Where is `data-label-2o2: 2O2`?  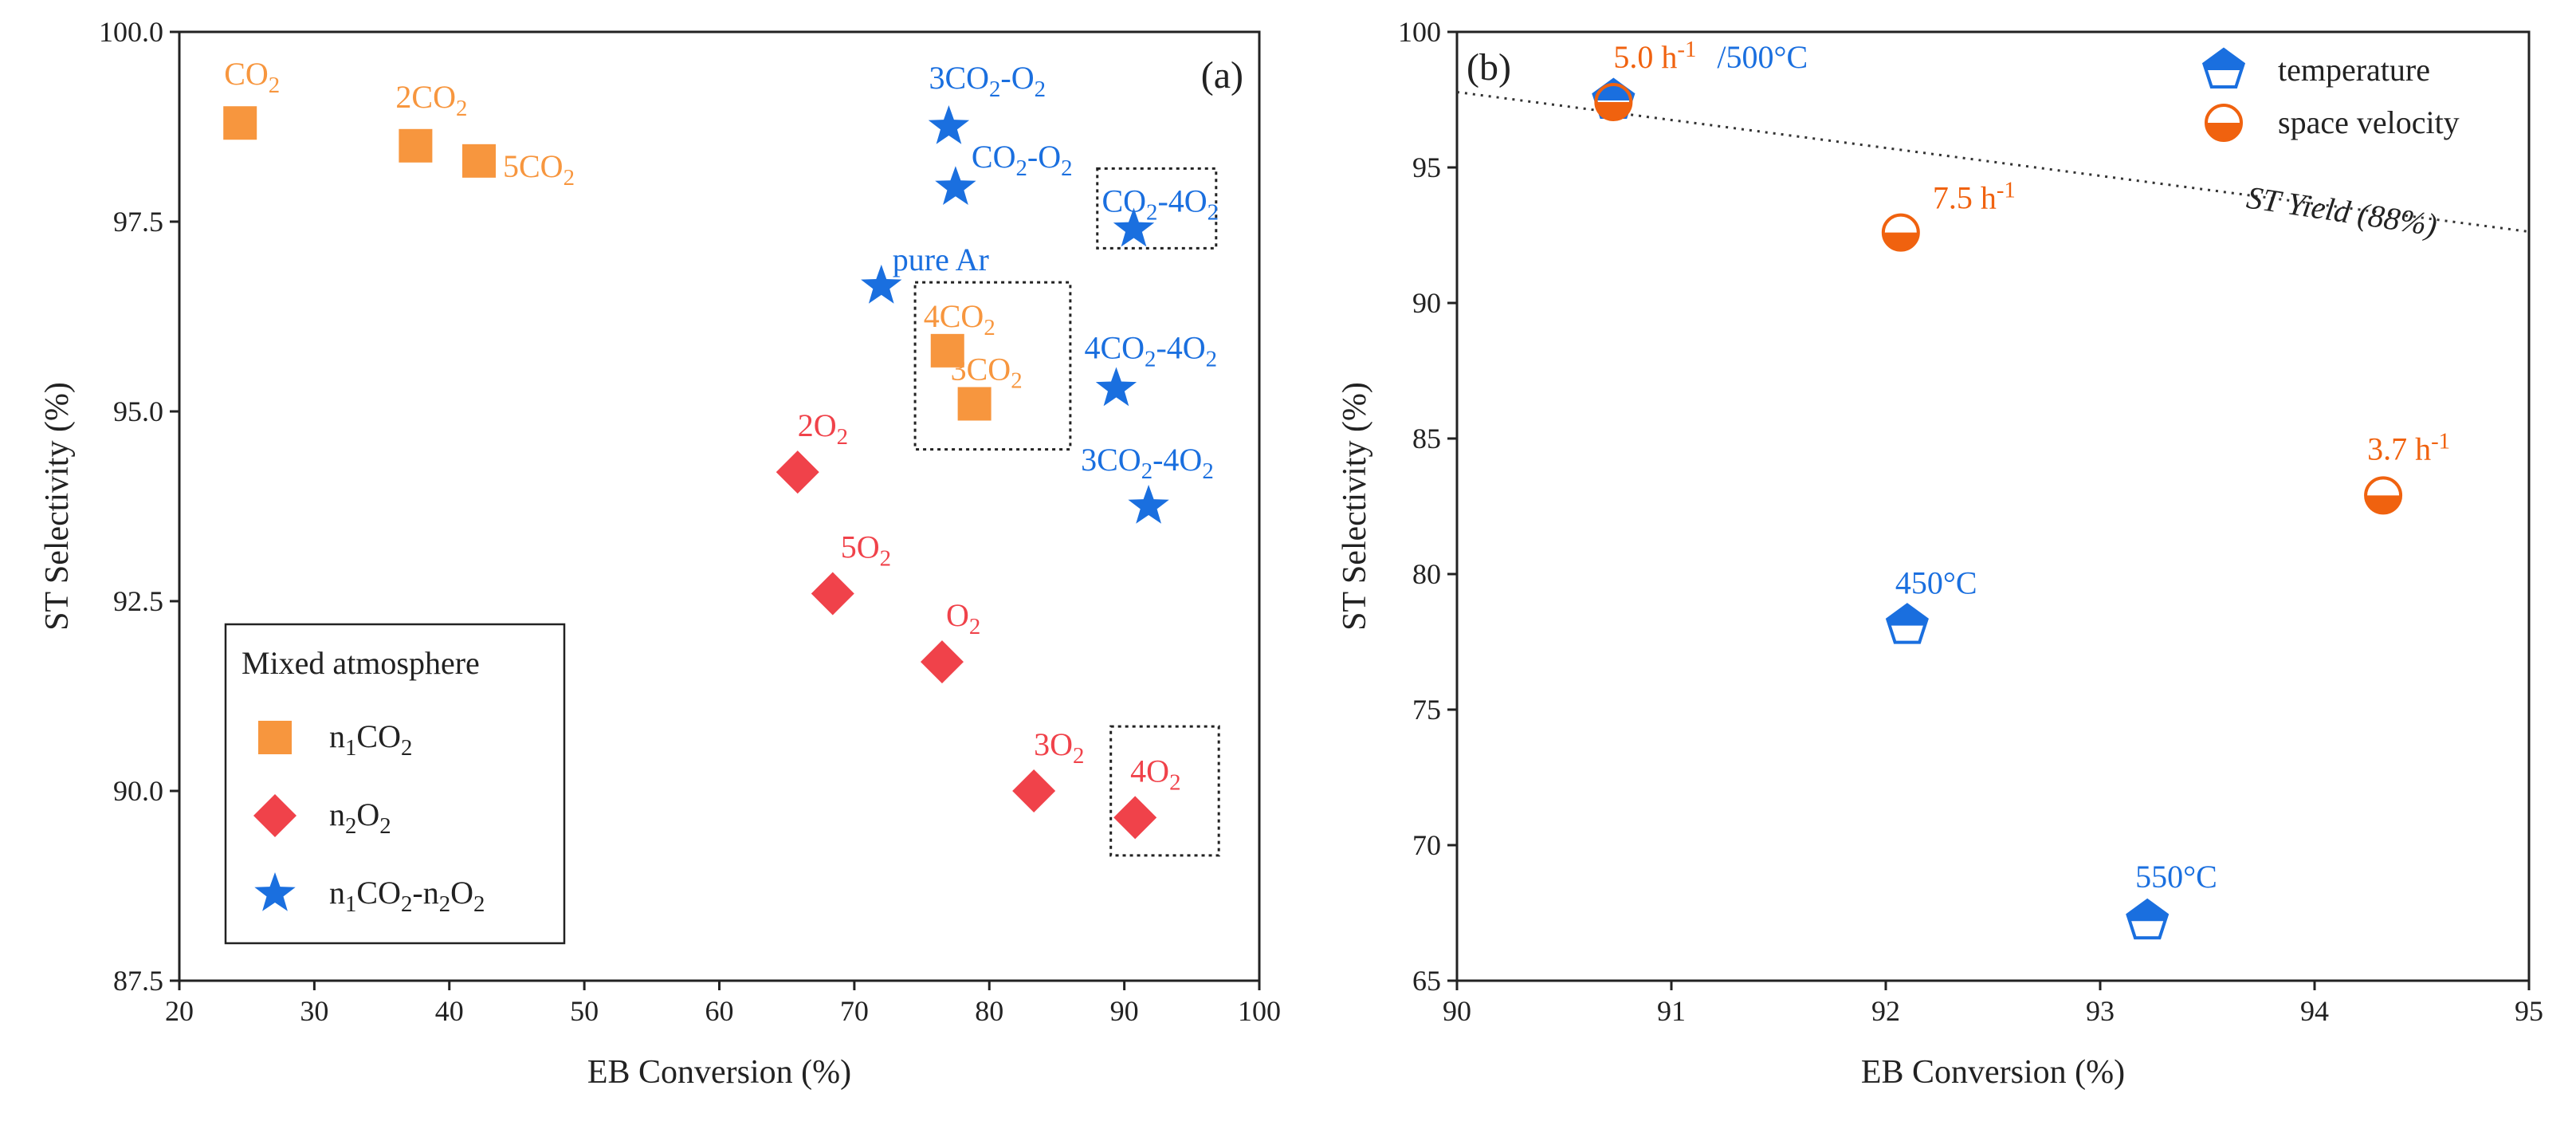 data-label-2o2: 2O2 is located at coordinates (823, 428).